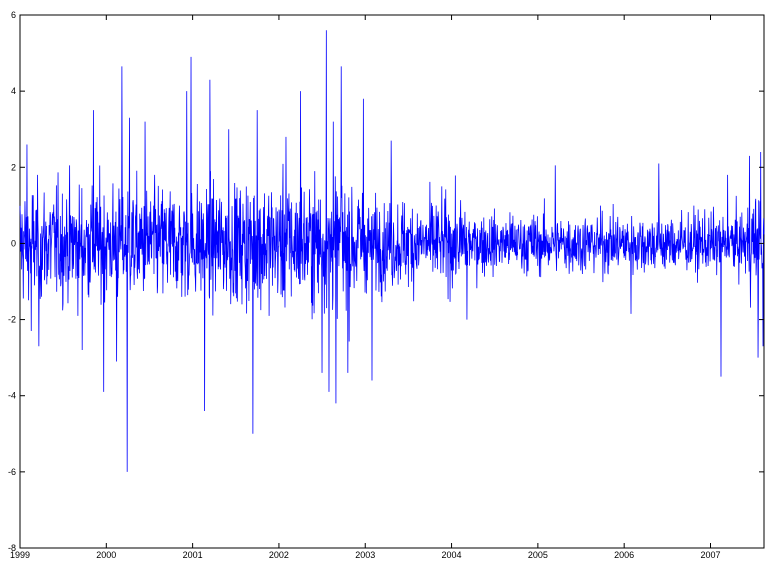  What do you see at coordinates (13, 91) in the screenshot?
I see `y-tick-label: 4` at bounding box center [13, 91].